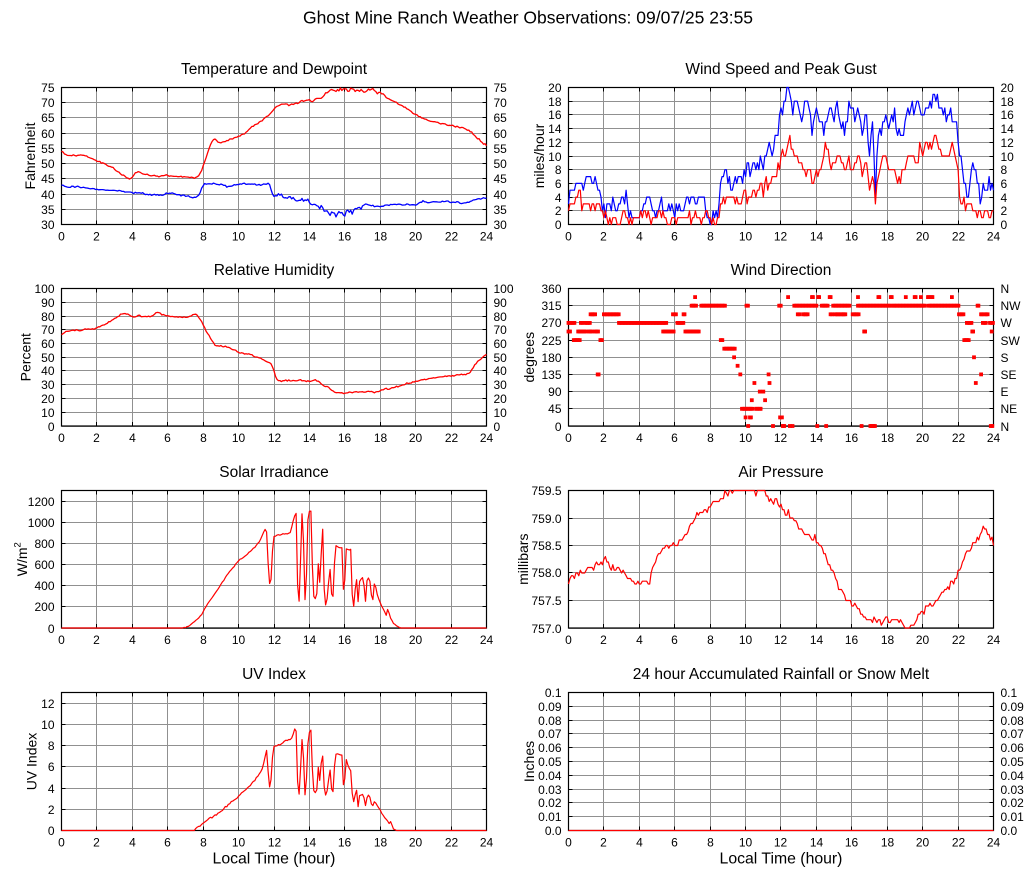 This screenshot has height=878, width=1027. Describe the element at coordinates (550, 762) in the screenshot. I see `svg-text: 0.05` at that location.